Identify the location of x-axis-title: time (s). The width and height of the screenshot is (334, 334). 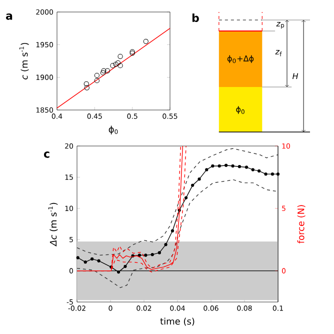
(177, 322).